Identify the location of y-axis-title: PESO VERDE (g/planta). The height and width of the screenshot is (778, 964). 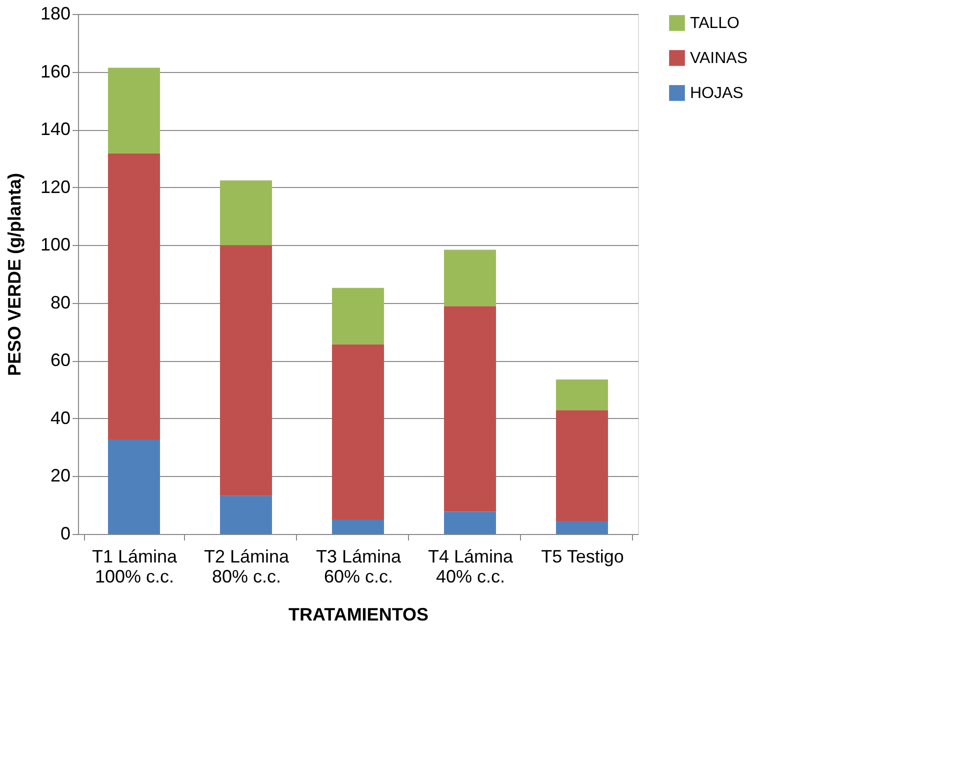
(14, 274).